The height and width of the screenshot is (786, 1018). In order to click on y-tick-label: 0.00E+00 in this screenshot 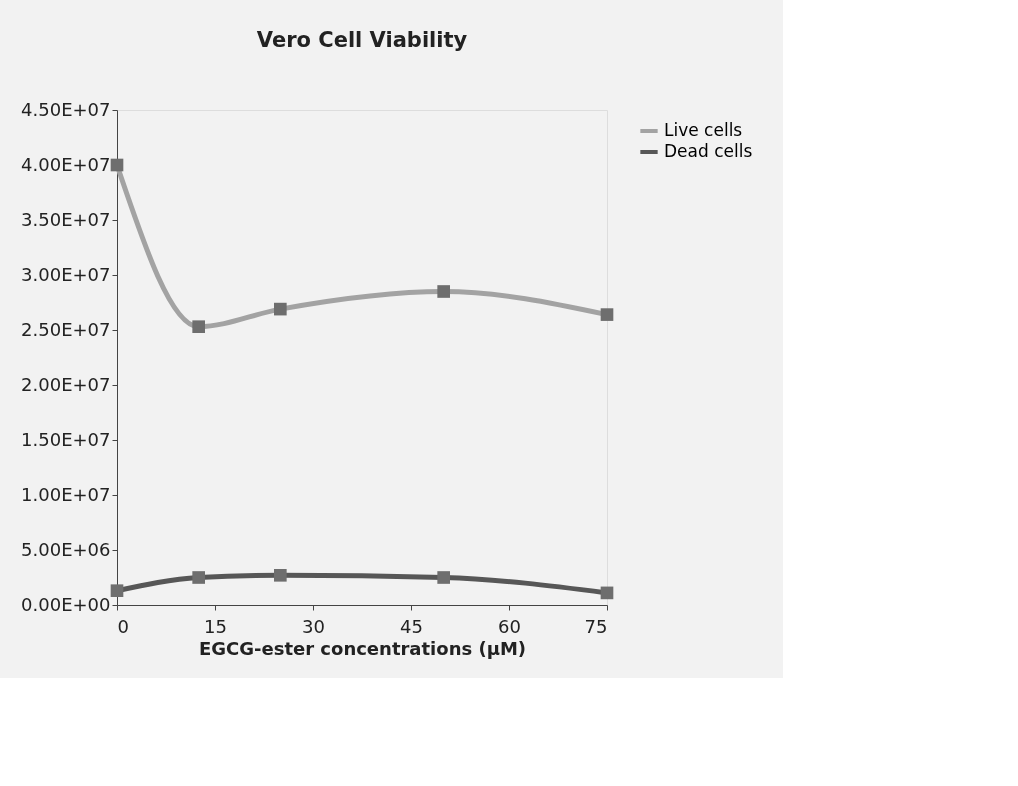, I will do `click(66, 604)`.